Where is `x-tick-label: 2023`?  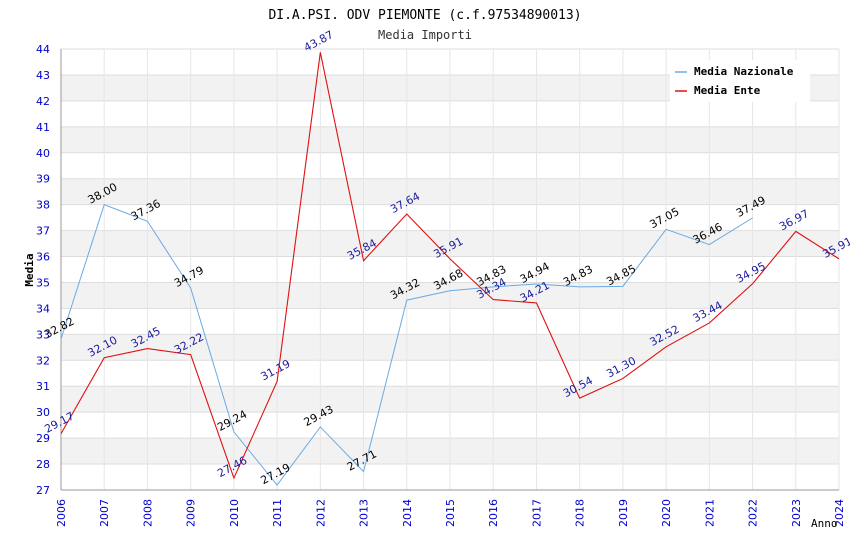 x-tick-label: 2023 is located at coordinates (796, 513).